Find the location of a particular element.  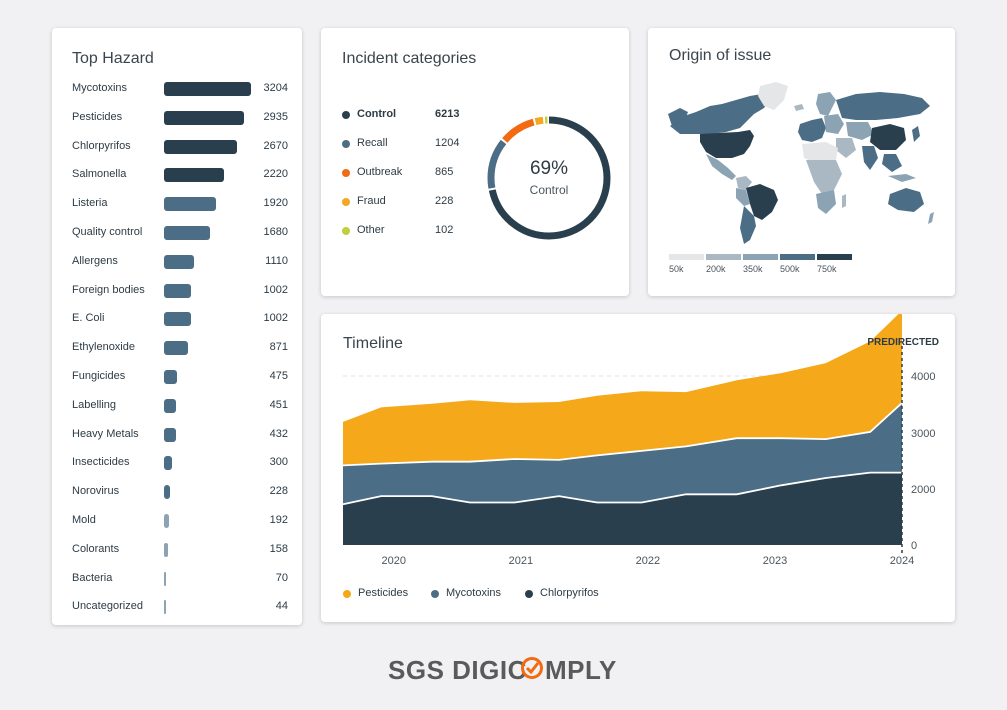

map-se-asia is located at coordinates (892, 163).